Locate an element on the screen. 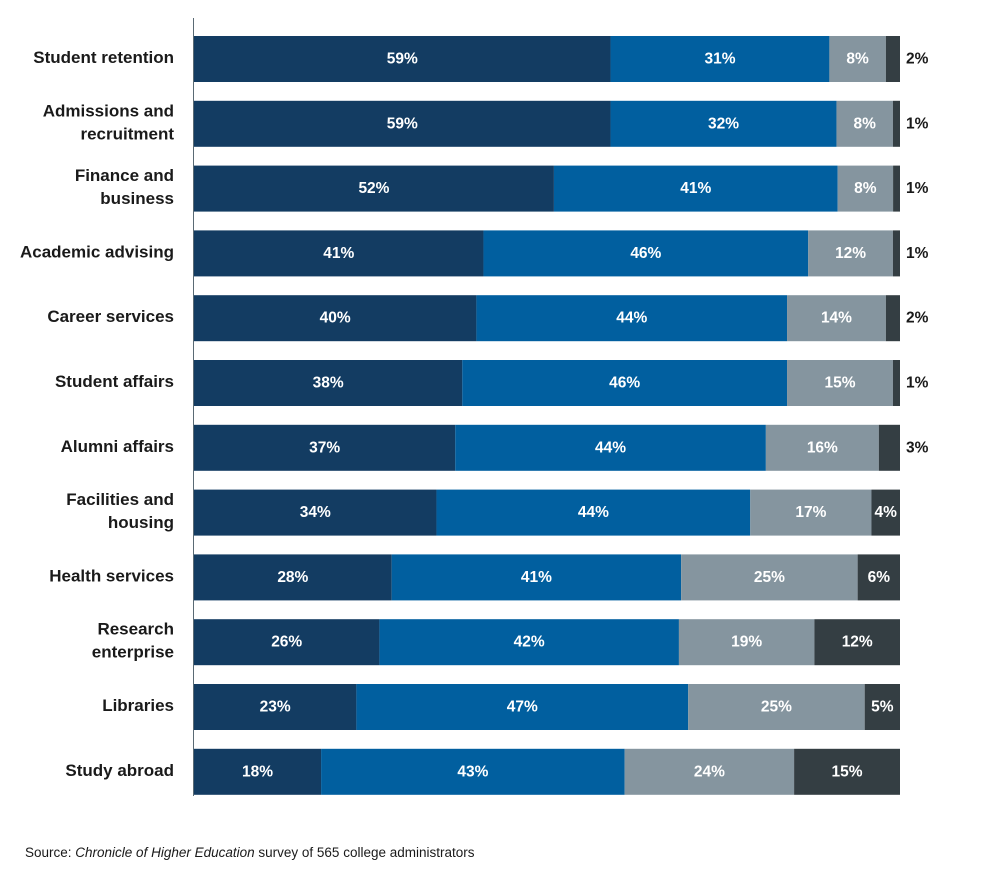 The width and height of the screenshot is (986, 872). category-label: Academic advising is located at coordinates (97, 251).